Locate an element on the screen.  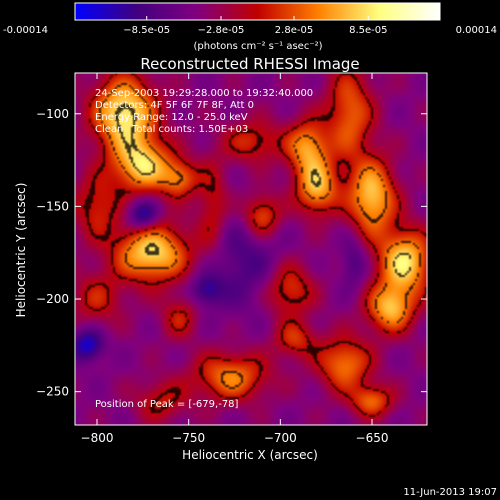
annotation-detectors: Detectors: 4F 5F 6F 7F 8F, Att 0 is located at coordinates (174, 105).